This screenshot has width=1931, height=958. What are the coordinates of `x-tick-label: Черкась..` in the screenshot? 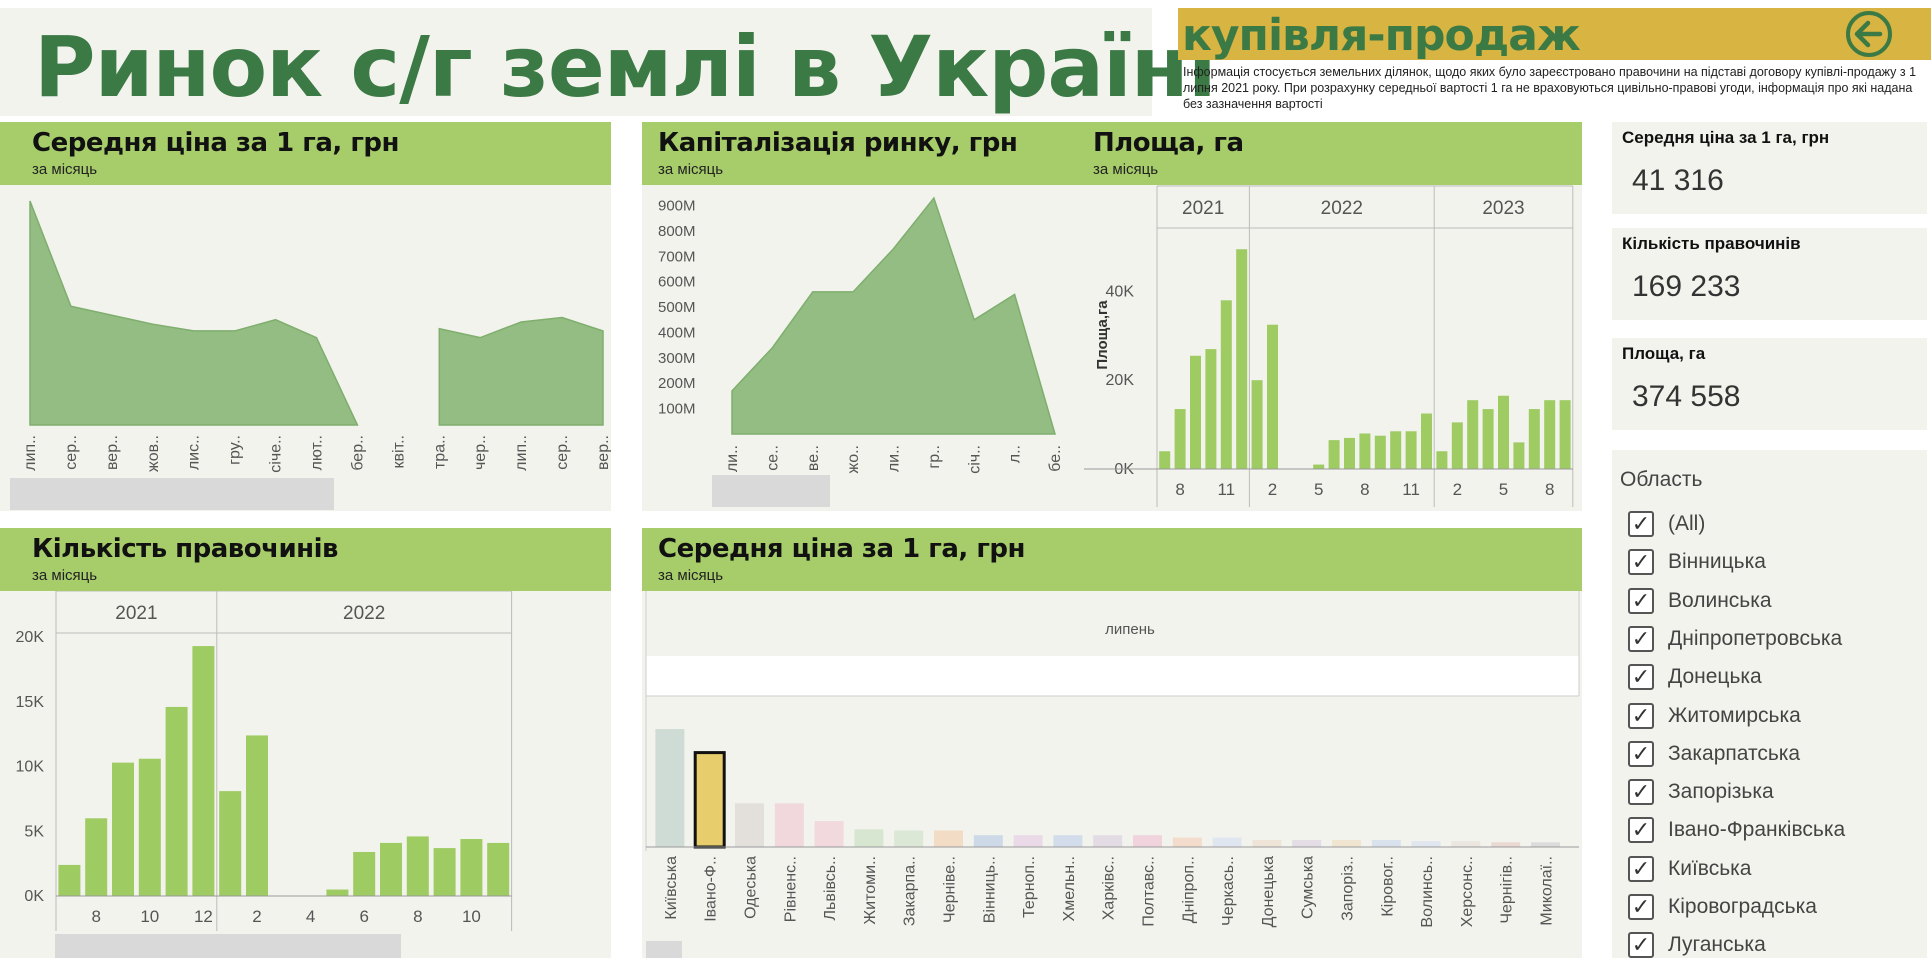 It's located at (1228, 891).